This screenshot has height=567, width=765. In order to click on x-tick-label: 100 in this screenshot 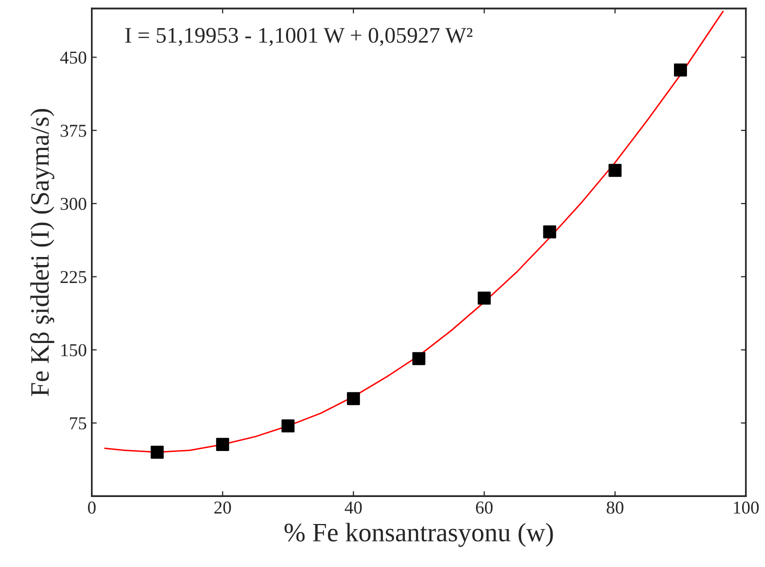, I will do `click(746, 508)`.